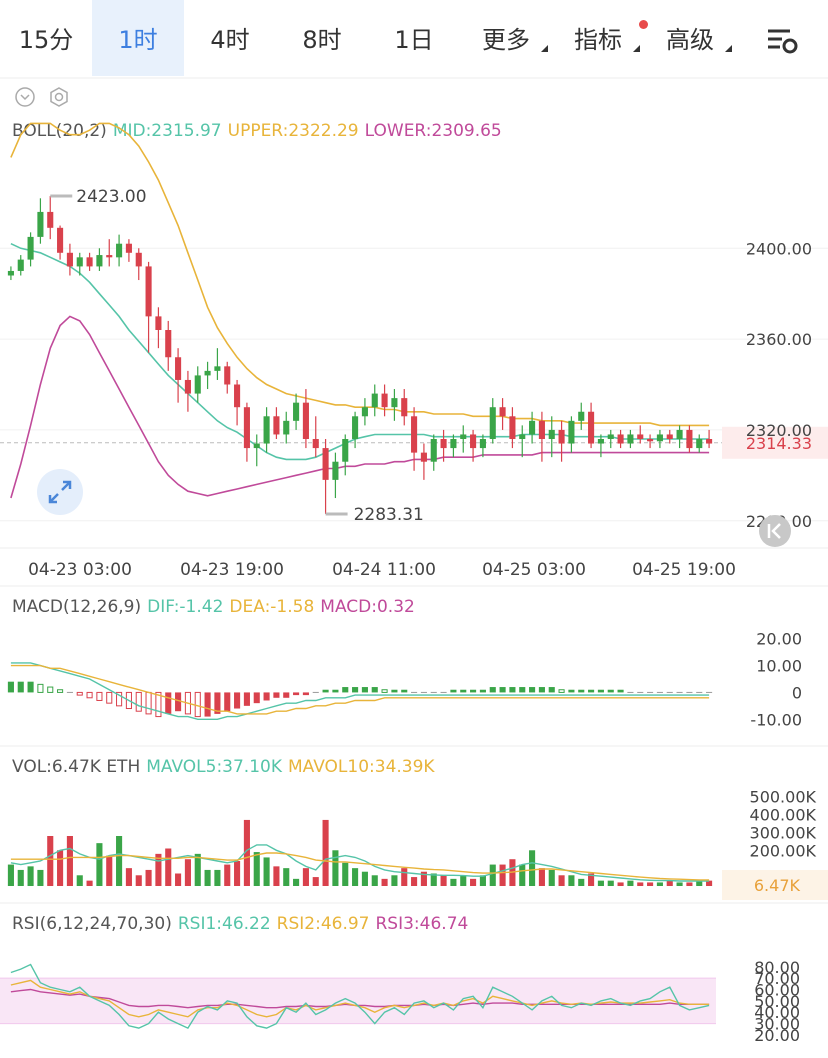 The height and width of the screenshot is (1058, 828). What do you see at coordinates (414, 38) in the screenshot?
I see `tab-1d: 1日` at bounding box center [414, 38].